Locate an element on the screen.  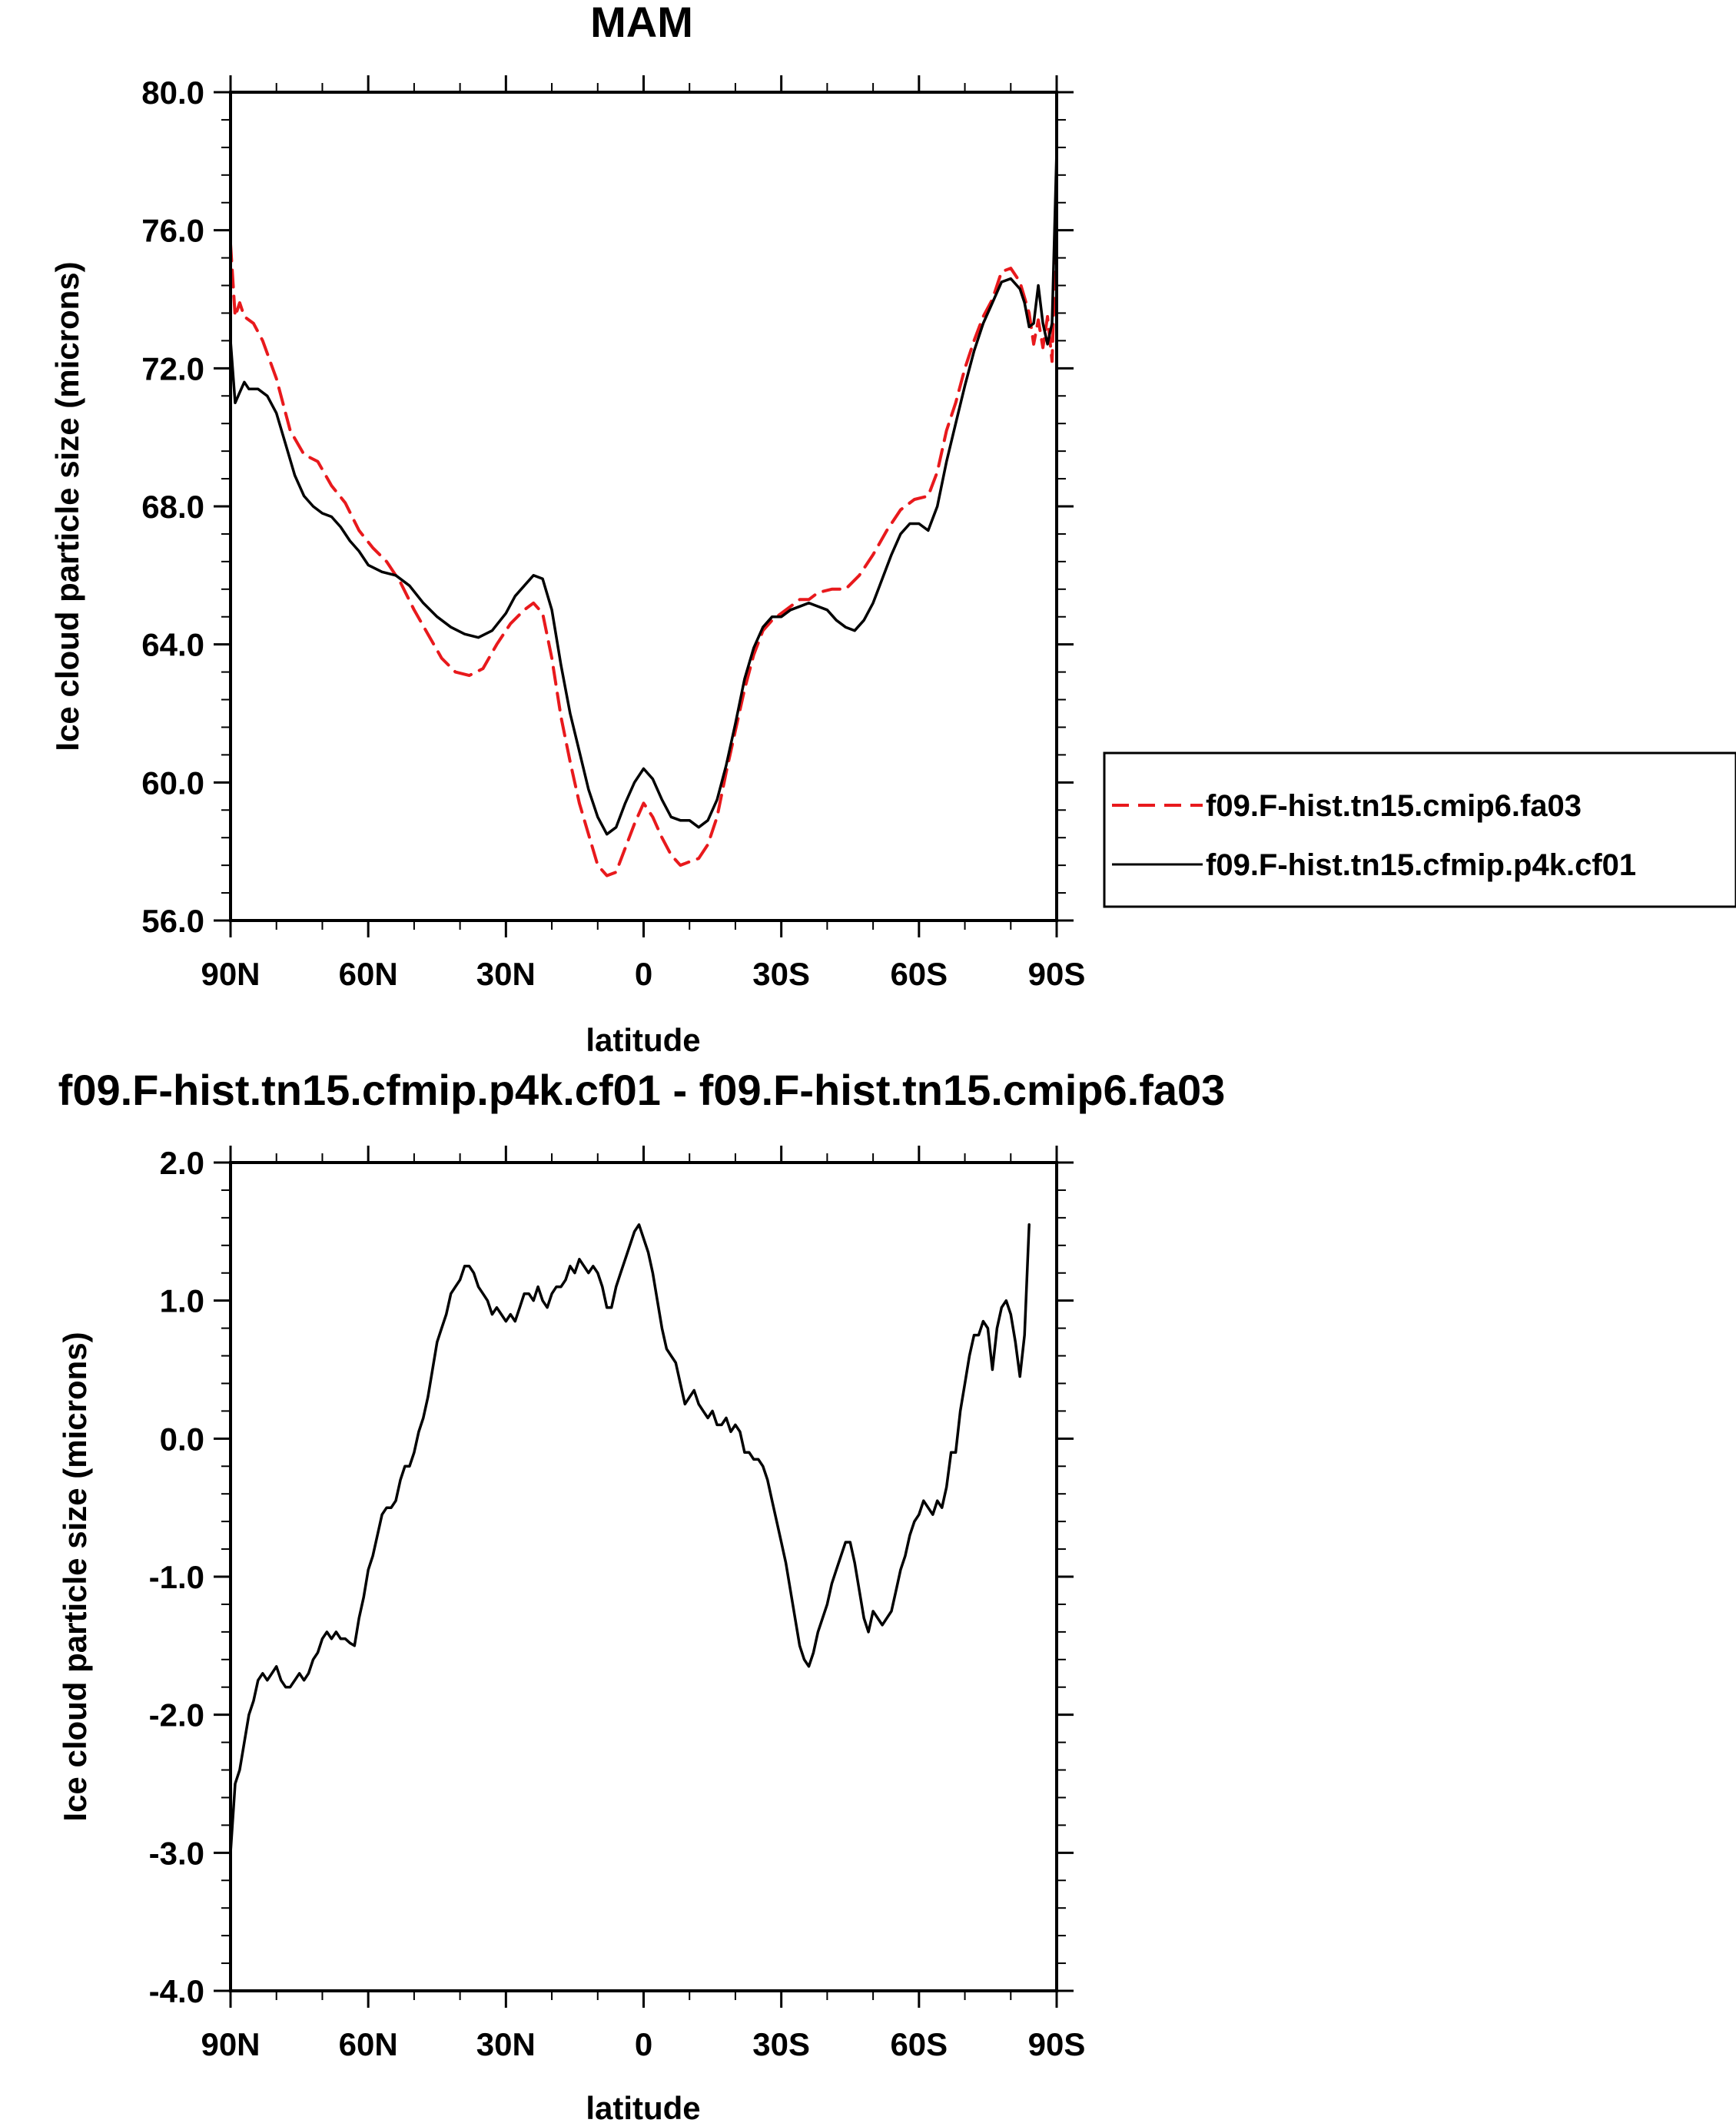
legend-box is located at coordinates (1420, 829).